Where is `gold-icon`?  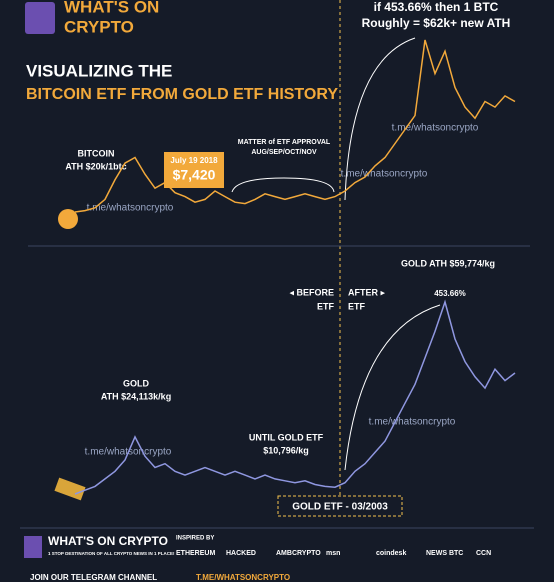 gold-icon is located at coordinates (70, 489).